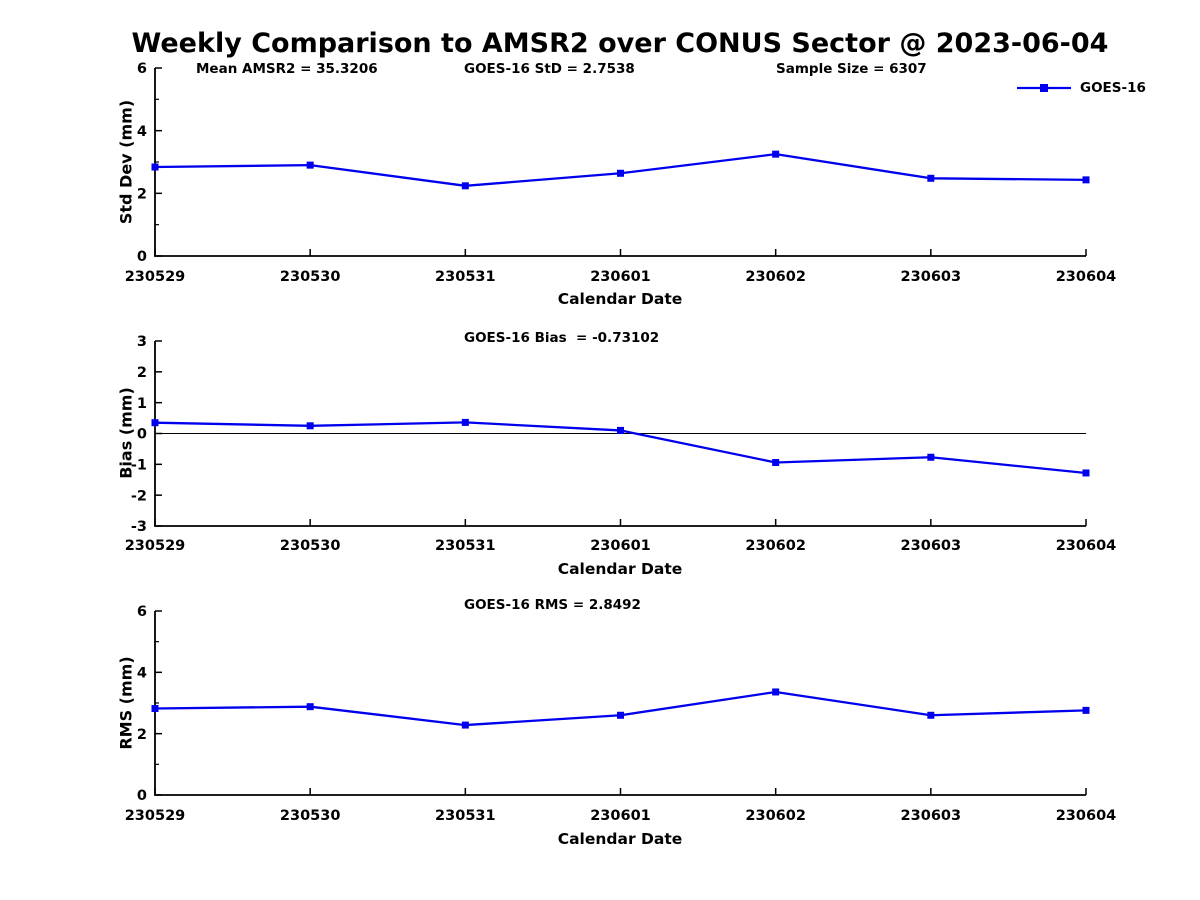  What do you see at coordinates (552, 605) in the screenshot?
I see `annotation-goes16-rms: GOES-16 RMS = 2.8492` at bounding box center [552, 605].